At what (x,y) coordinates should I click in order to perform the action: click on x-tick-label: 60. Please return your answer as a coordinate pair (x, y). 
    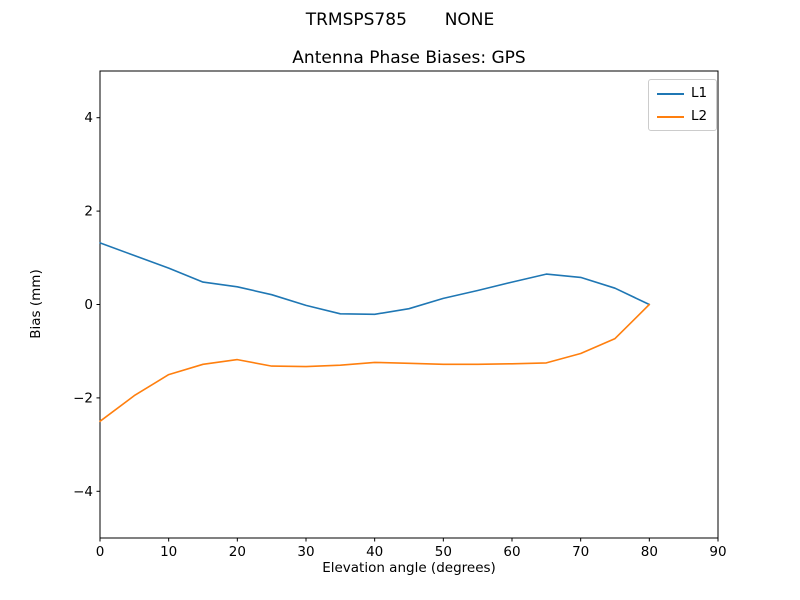
    Looking at the image, I should click on (511, 552).